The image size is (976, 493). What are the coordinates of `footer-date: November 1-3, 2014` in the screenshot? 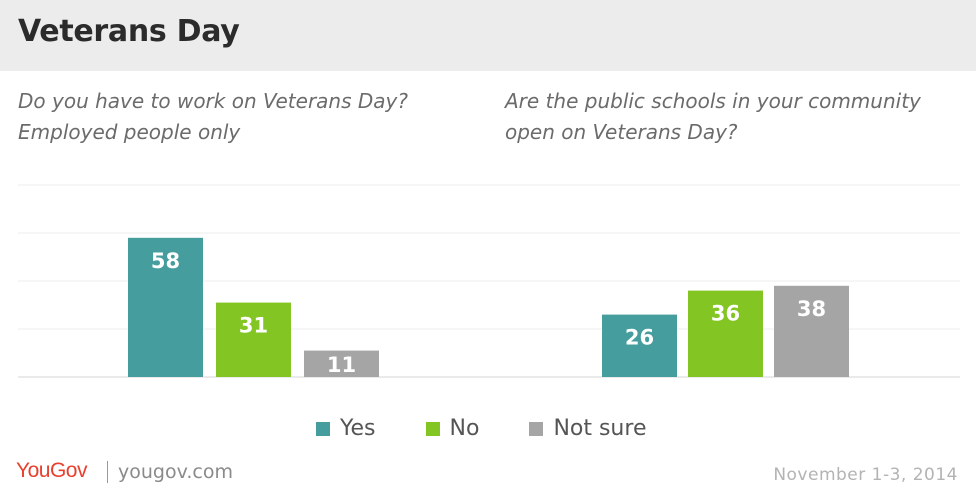 It's located at (865, 475).